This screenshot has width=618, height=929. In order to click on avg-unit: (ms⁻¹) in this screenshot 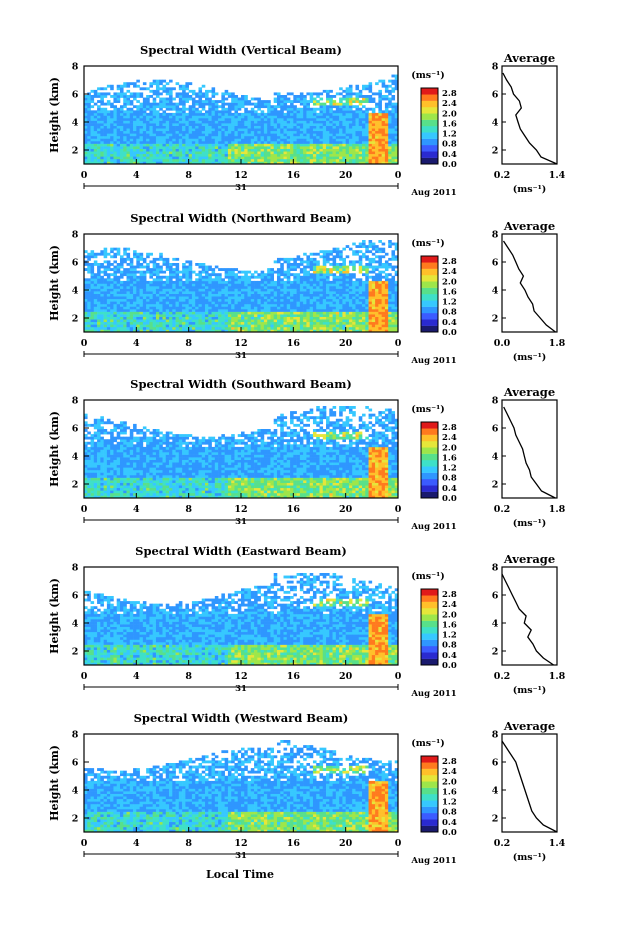, I will do `click(530, 189)`.